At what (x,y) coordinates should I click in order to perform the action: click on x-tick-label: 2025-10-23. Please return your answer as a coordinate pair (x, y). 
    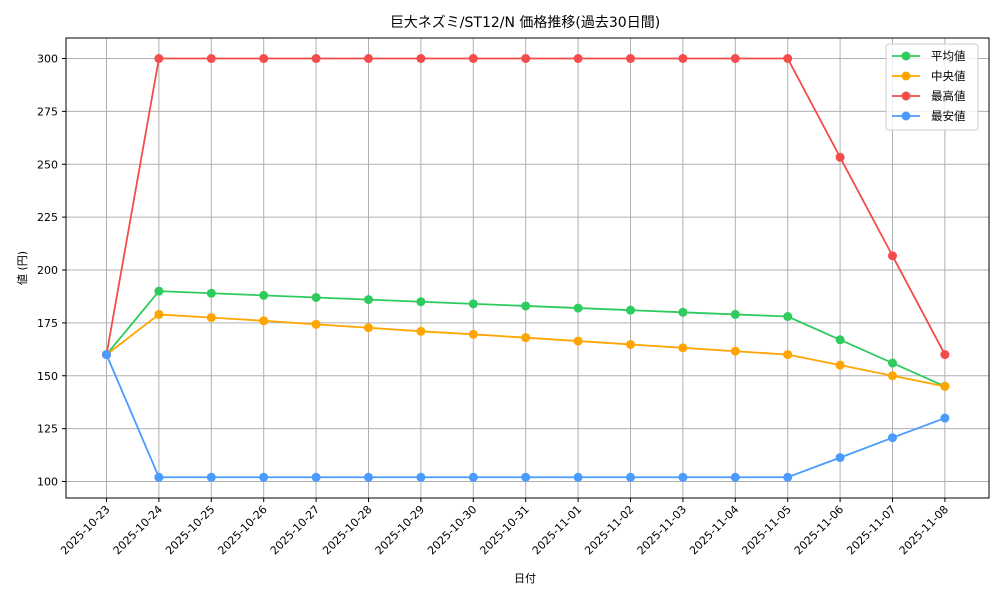
    Looking at the image, I should click on (85, 530).